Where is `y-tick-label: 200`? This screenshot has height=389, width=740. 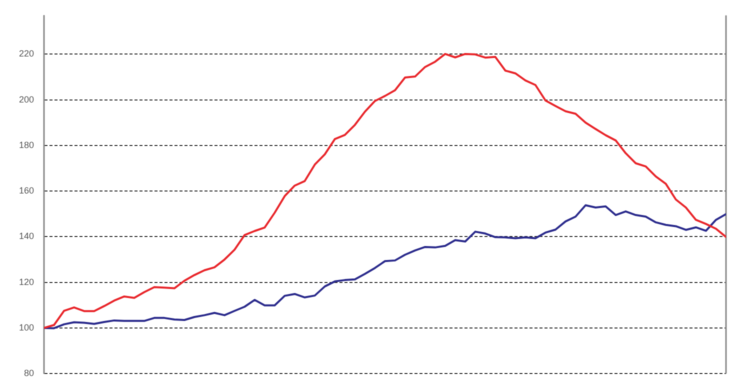
y-tick-label: 200 is located at coordinates (26, 99).